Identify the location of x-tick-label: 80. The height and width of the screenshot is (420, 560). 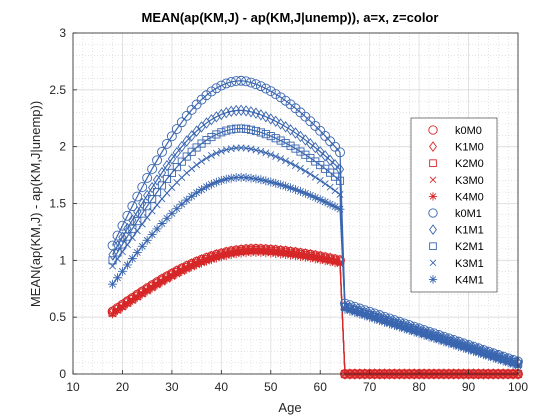
(419, 387).